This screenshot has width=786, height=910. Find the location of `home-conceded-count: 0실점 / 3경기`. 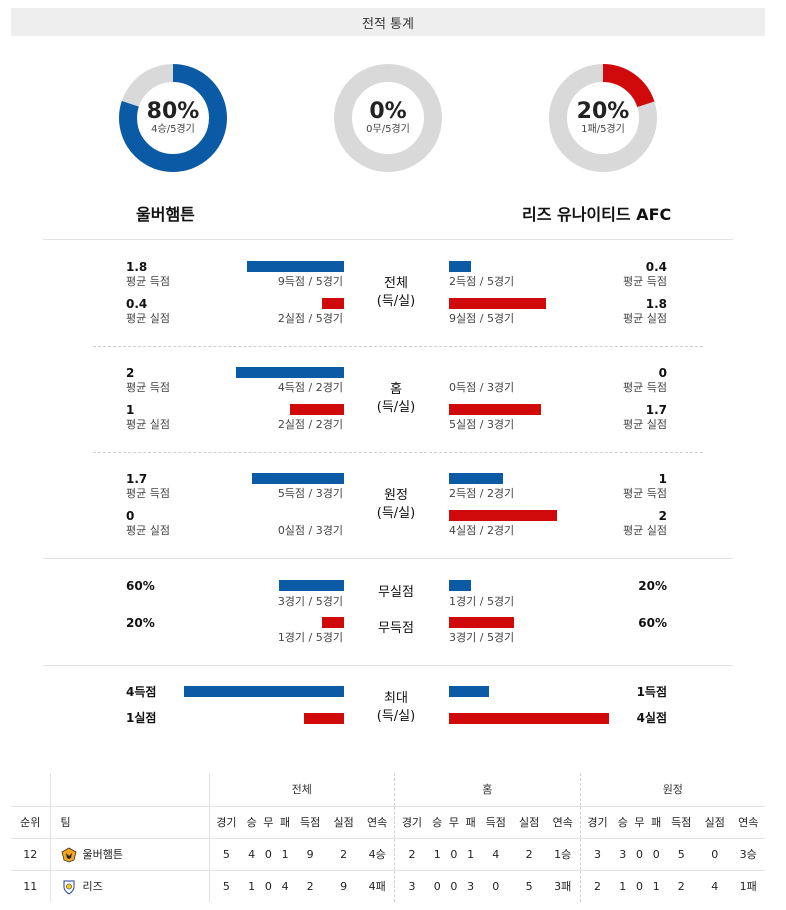

home-conceded-count: 0실점 / 3경기 is located at coordinates (310, 530).